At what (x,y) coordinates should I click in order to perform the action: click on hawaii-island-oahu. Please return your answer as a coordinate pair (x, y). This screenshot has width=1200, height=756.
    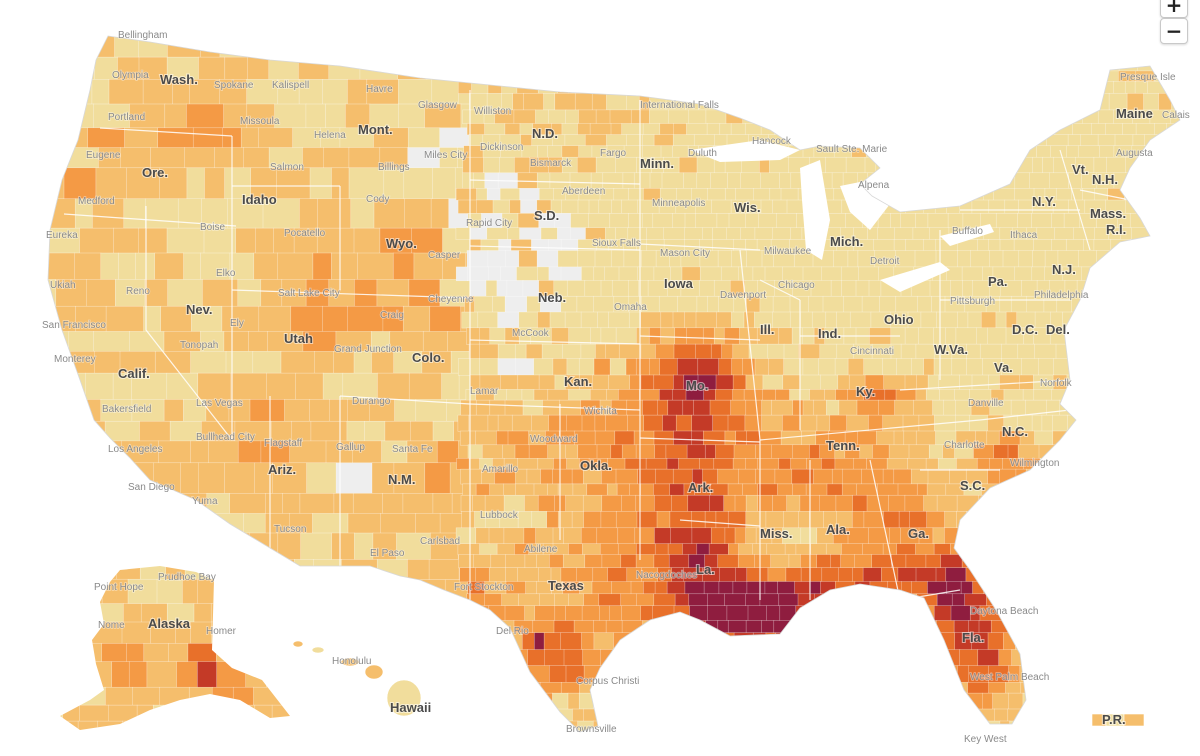
    Looking at the image, I should click on (318, 650).